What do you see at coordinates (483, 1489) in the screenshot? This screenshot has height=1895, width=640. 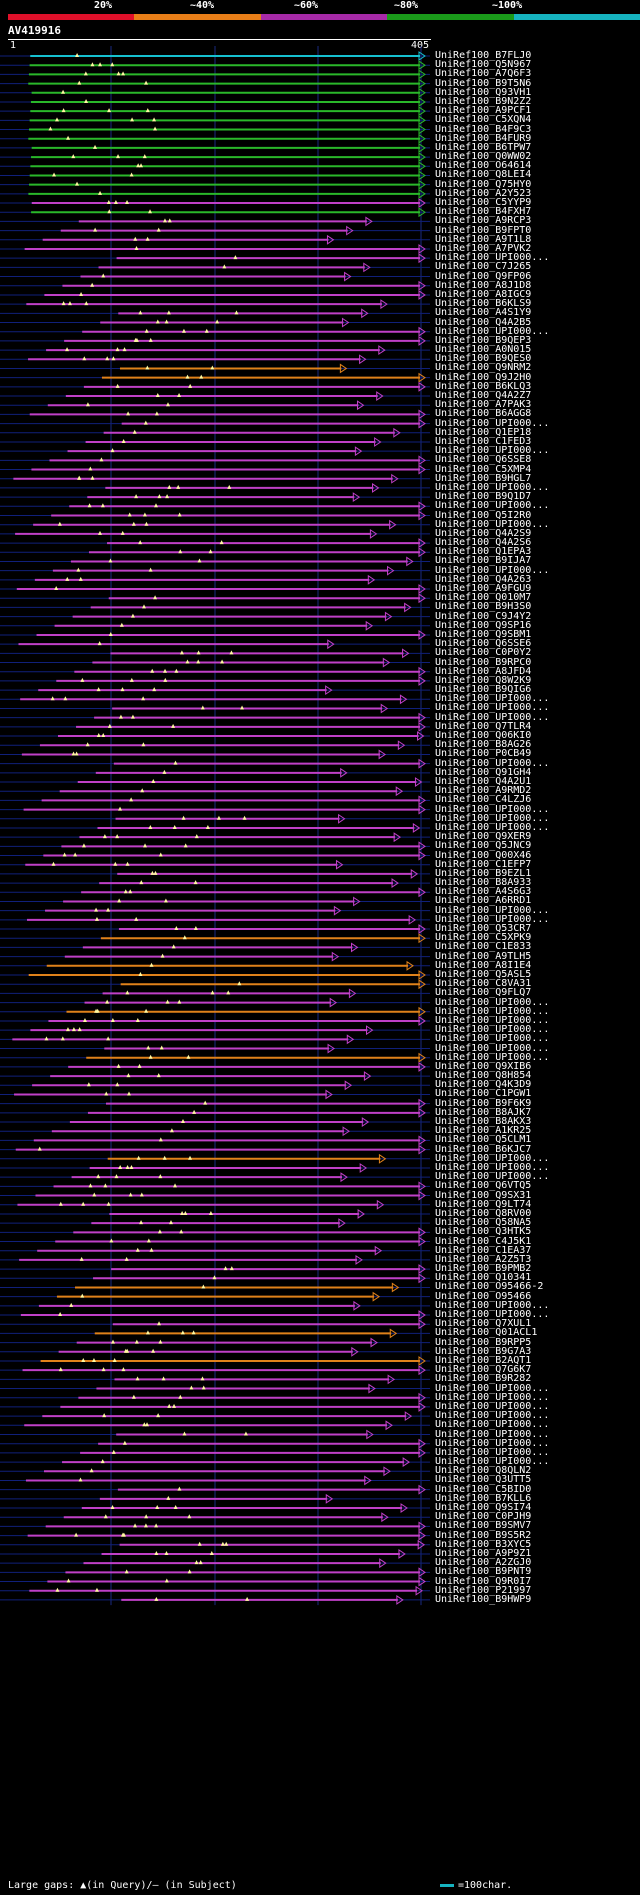 I see `hit-label: UniRef100_C5BID0` at bounding box center [483, 1489].